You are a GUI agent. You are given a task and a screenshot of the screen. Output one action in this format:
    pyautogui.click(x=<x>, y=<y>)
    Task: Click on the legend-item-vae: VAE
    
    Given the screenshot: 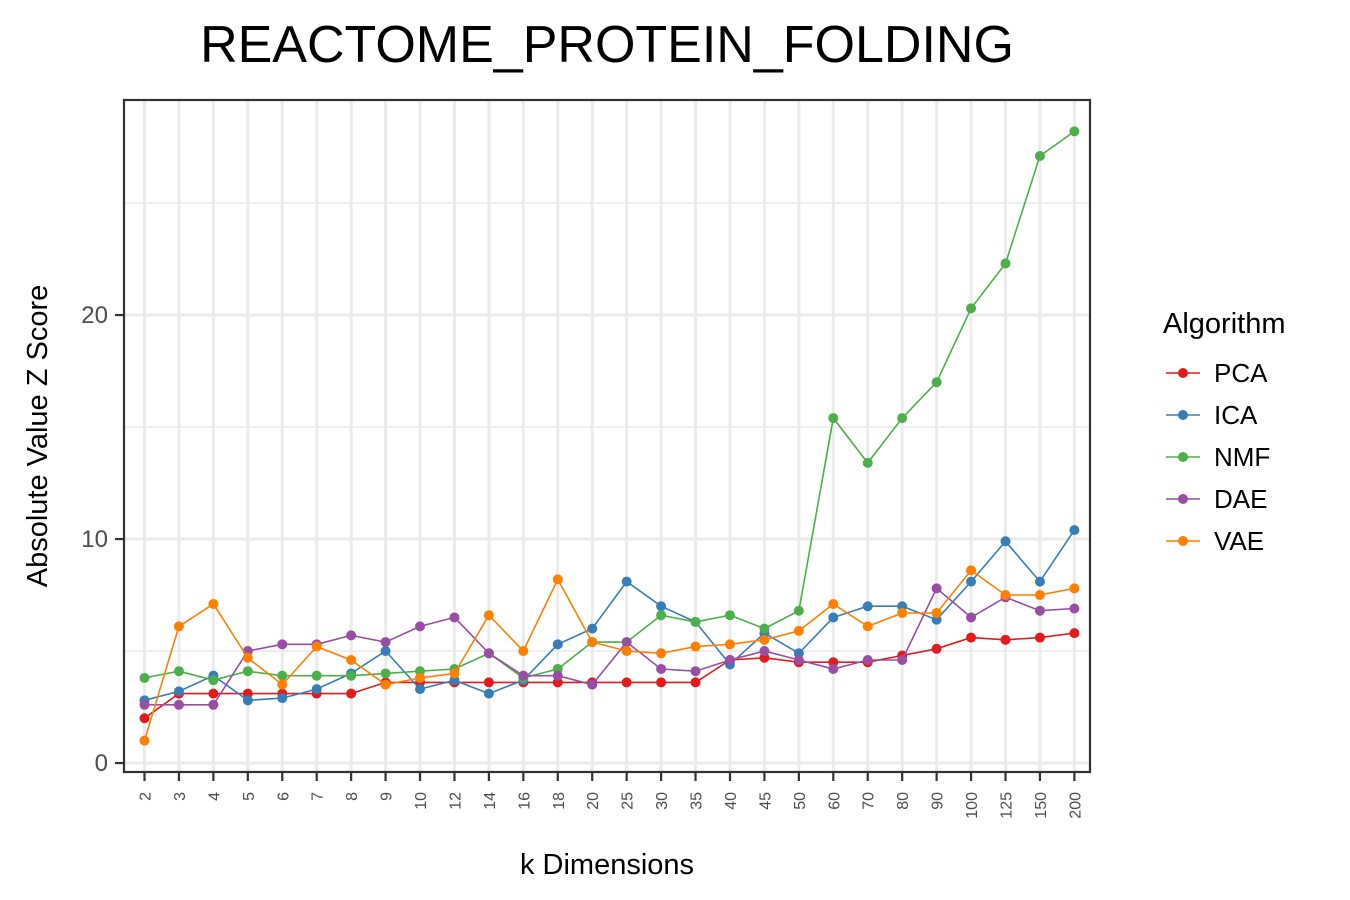 What is the action you would take?
    pyautogui.click(x=1215, y=541)
    